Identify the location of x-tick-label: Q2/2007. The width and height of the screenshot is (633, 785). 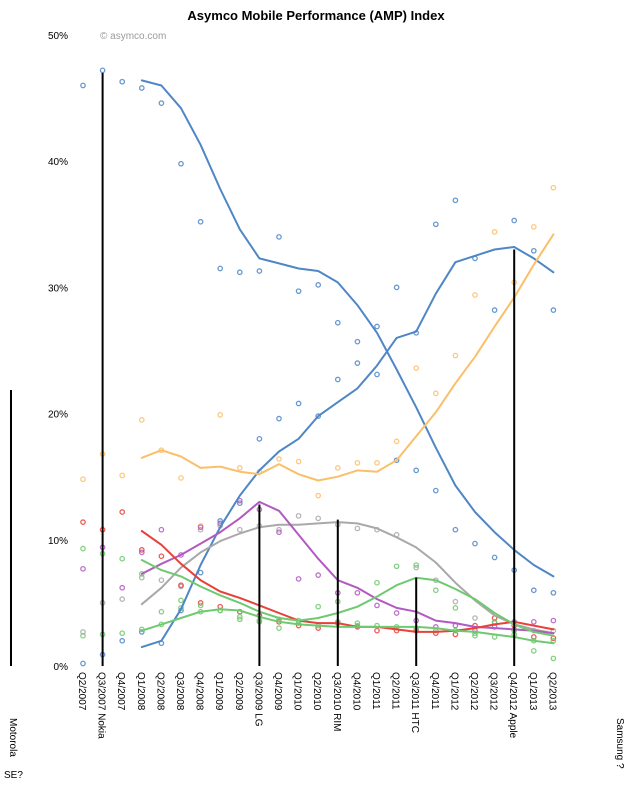
(81, 691).